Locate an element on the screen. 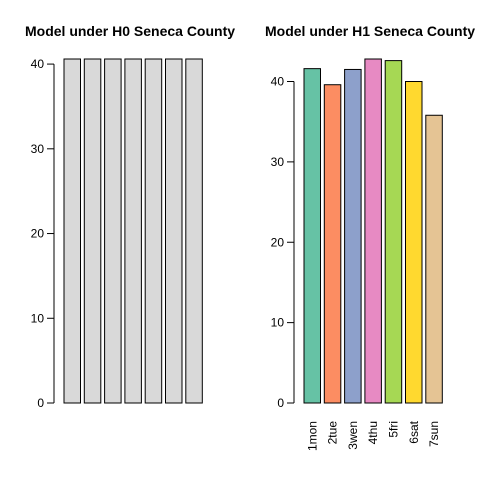 The image size is (480, 480). bar-h0-5fri is located at coordinates (153, 231).